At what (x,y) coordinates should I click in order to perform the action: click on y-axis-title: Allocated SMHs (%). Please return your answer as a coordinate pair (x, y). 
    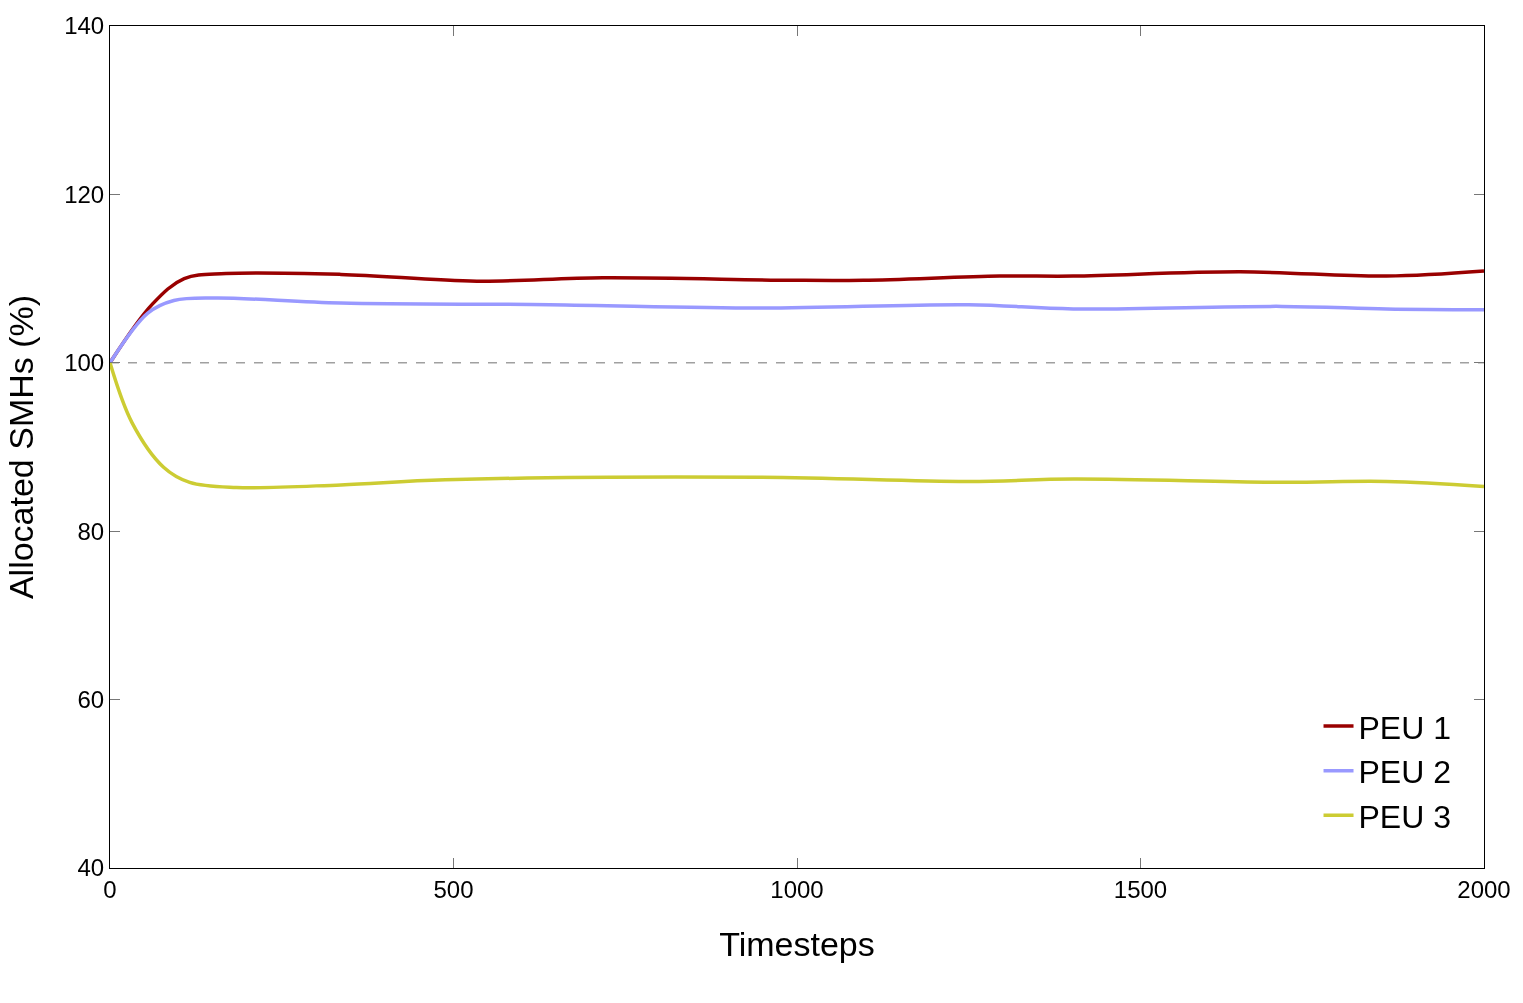
    Looking at the image, I should click on (20, 447).